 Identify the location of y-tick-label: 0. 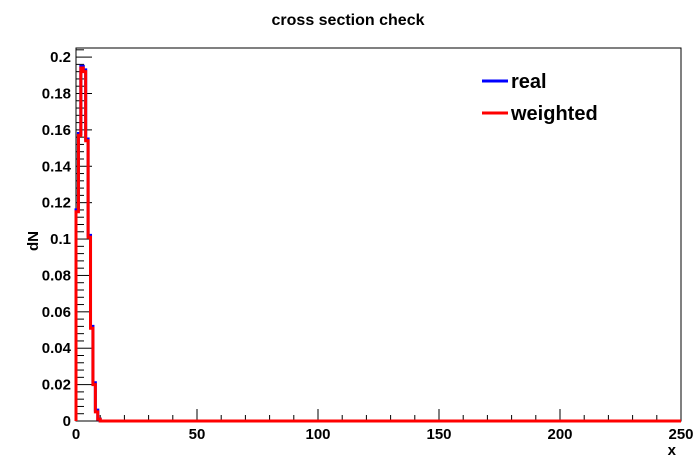
(67, 421).